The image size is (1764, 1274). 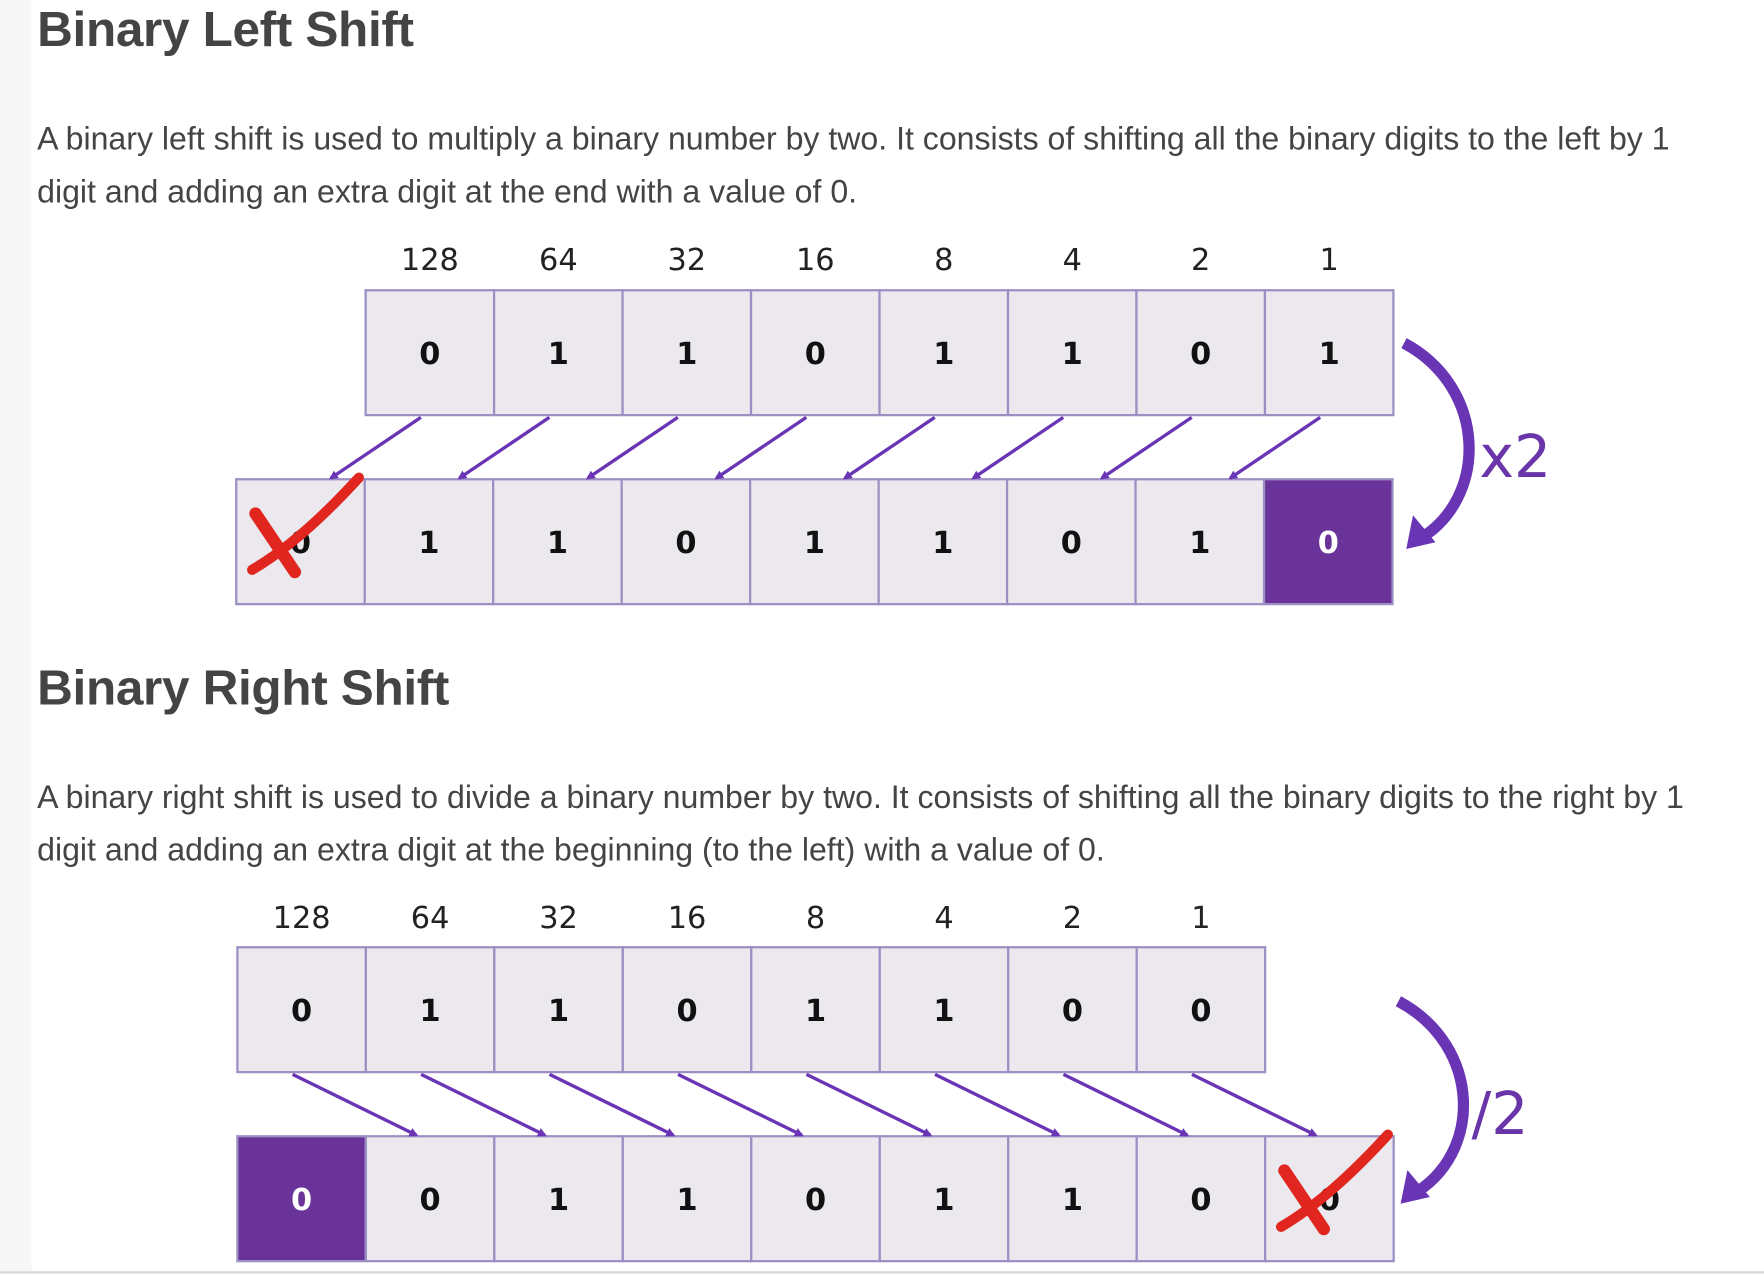 I want to click on divider, so click(x=882, y=1272).